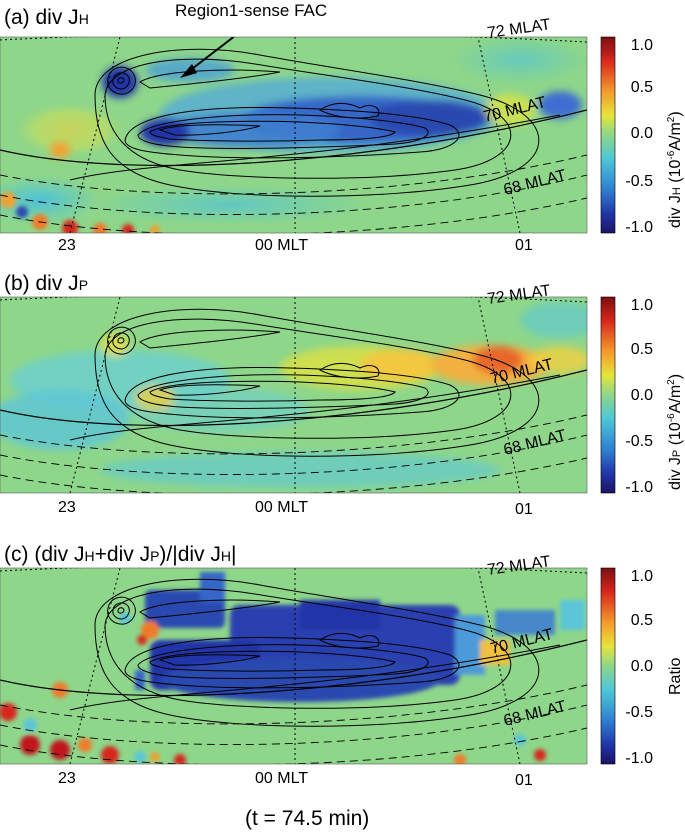 Image resolution: width=685 pixels, height=837 pixels. What do you see at coordinates (642, 87) in the screenshot?
I see `cbar-a-tick: 0.5` at bounding box center [642, 87].